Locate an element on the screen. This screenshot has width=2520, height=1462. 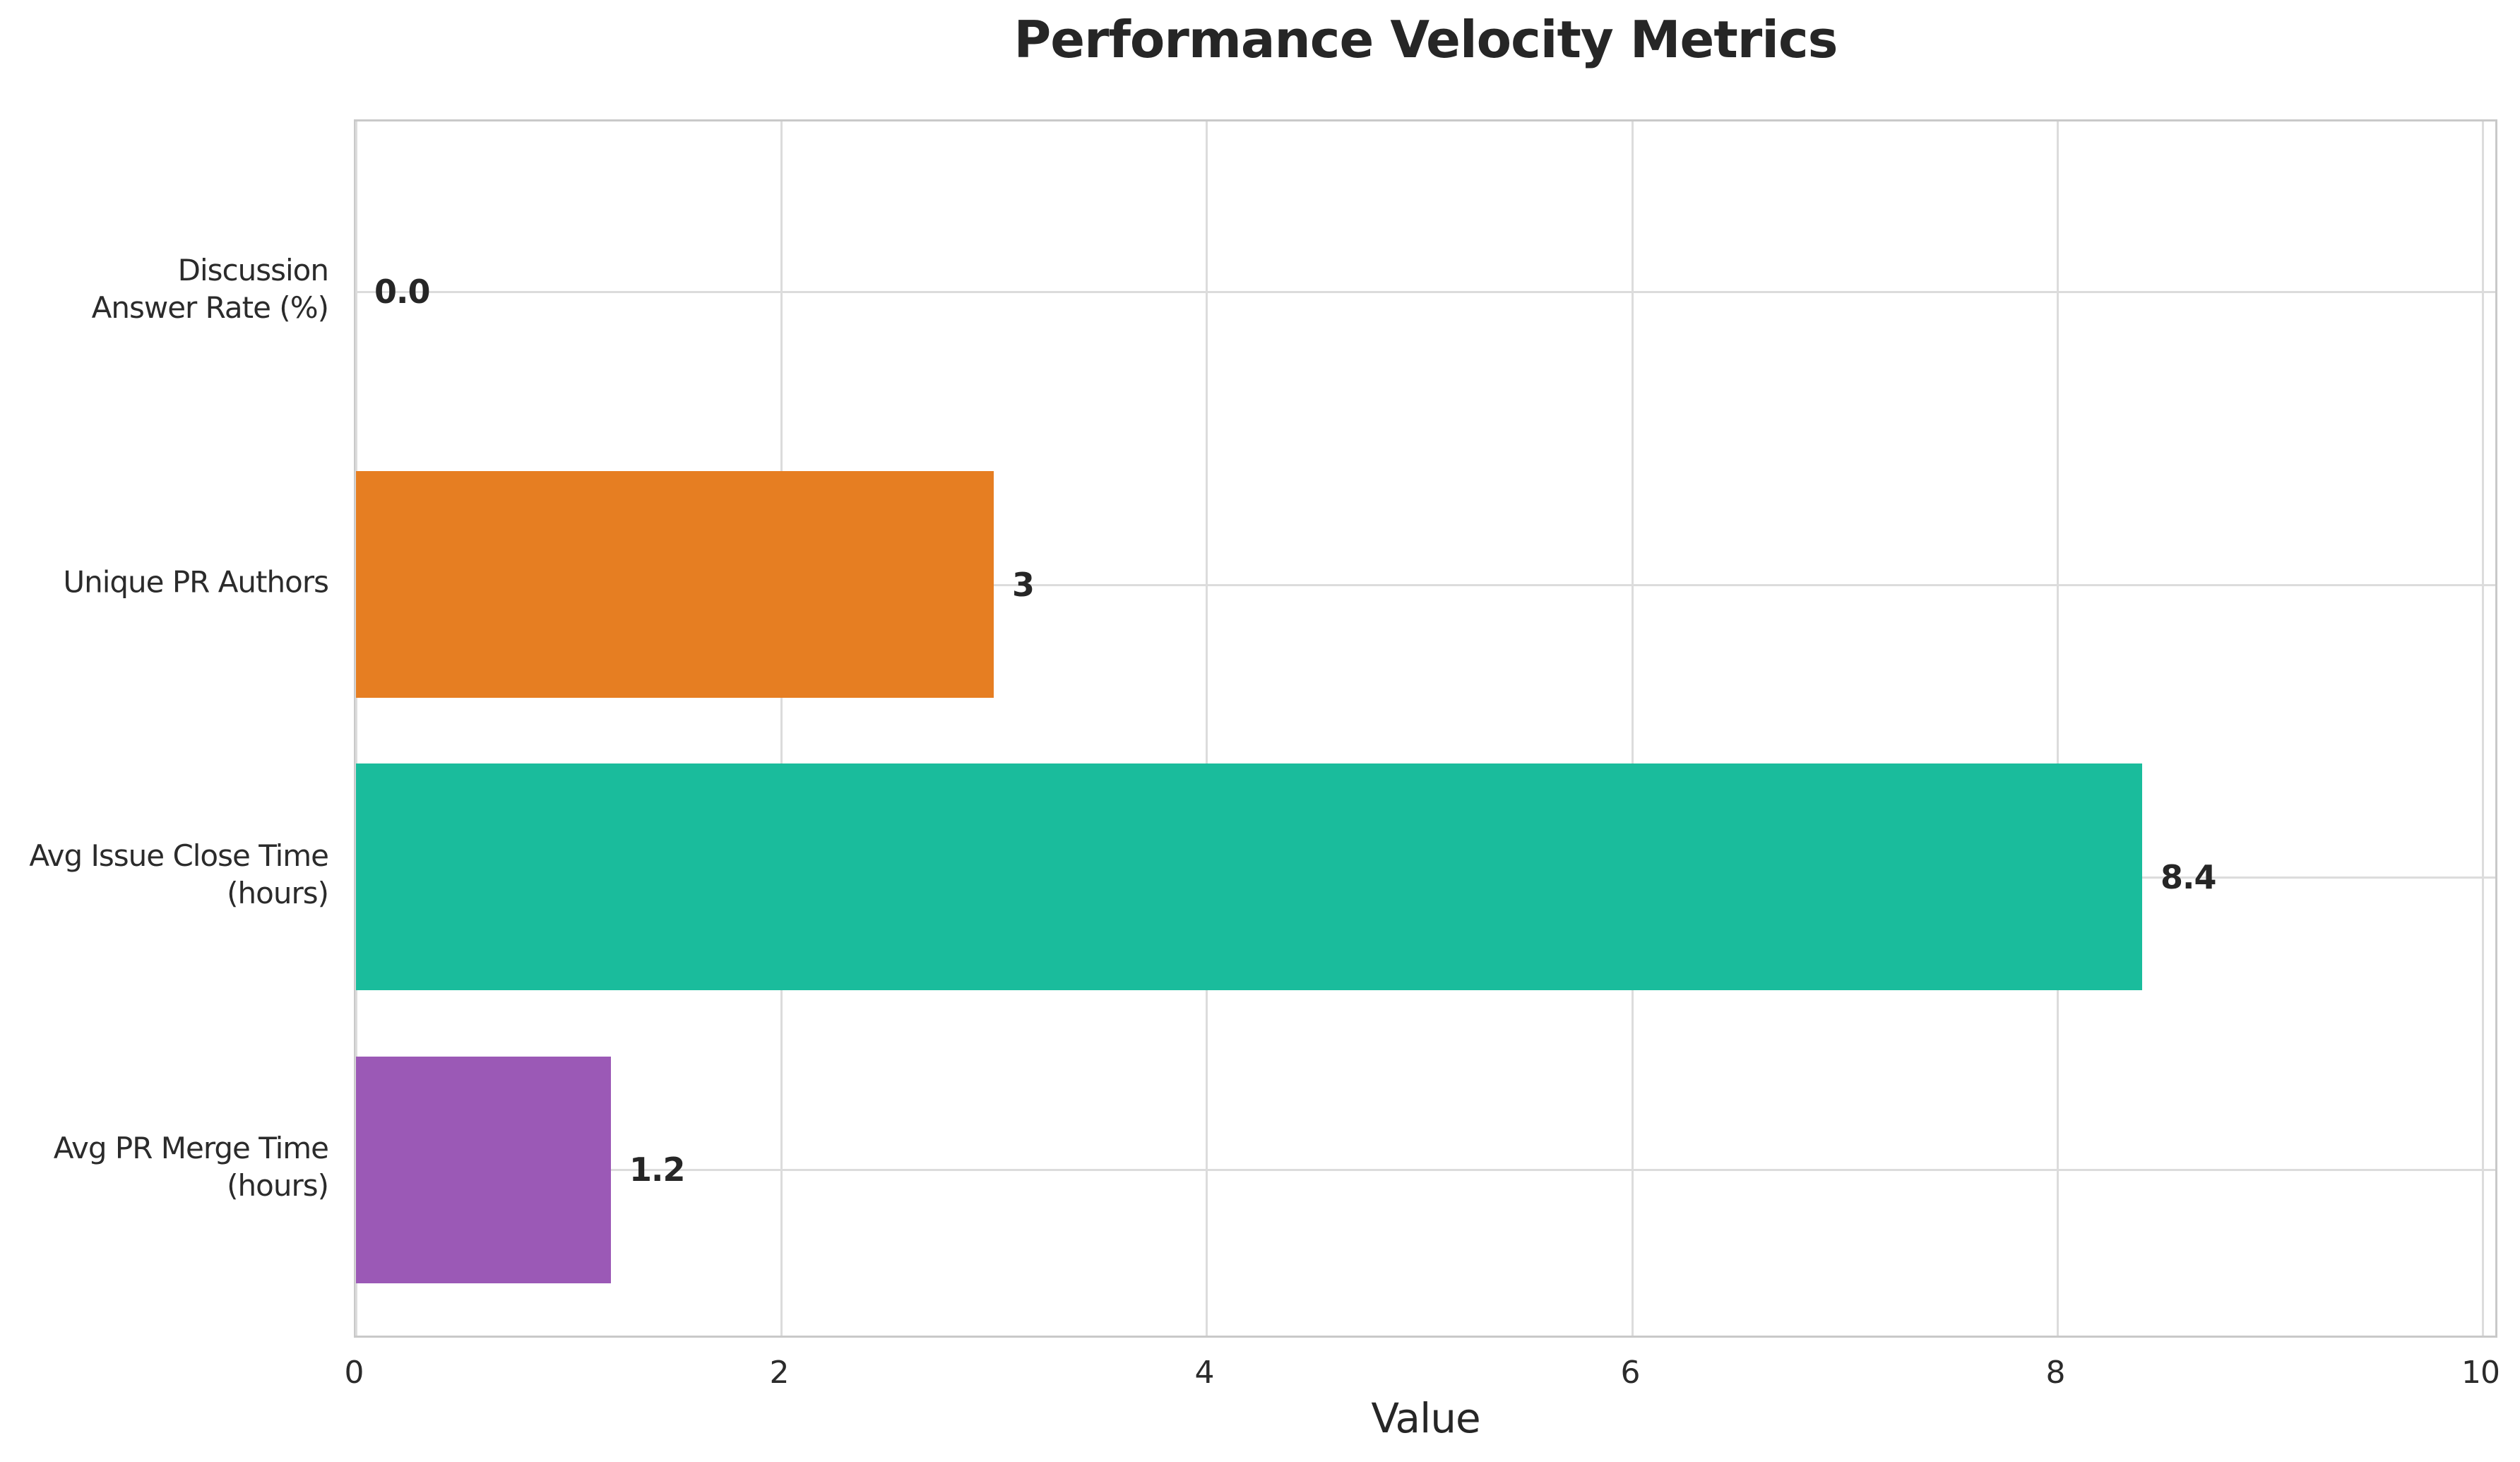
y-axis-label: Avg Issue Close Time (hours) is located at coordinates (167, 875).